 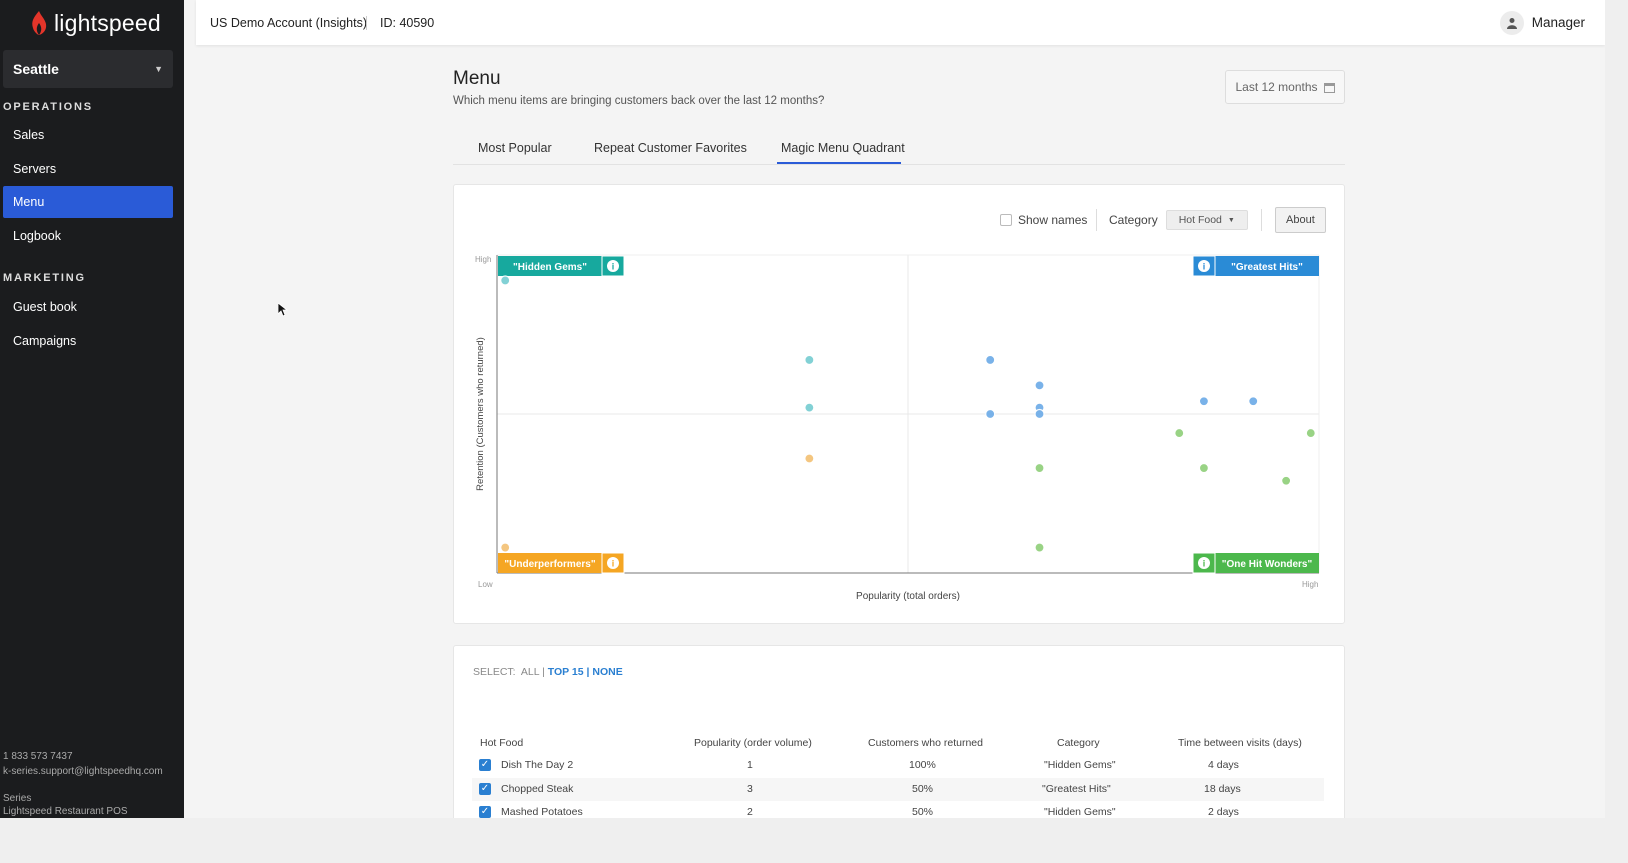 What do you see at coordinates (1076, 789) in the screenshot?
I see `cell-category: "Greatest Hits"` at bounding box center [1076, 789].